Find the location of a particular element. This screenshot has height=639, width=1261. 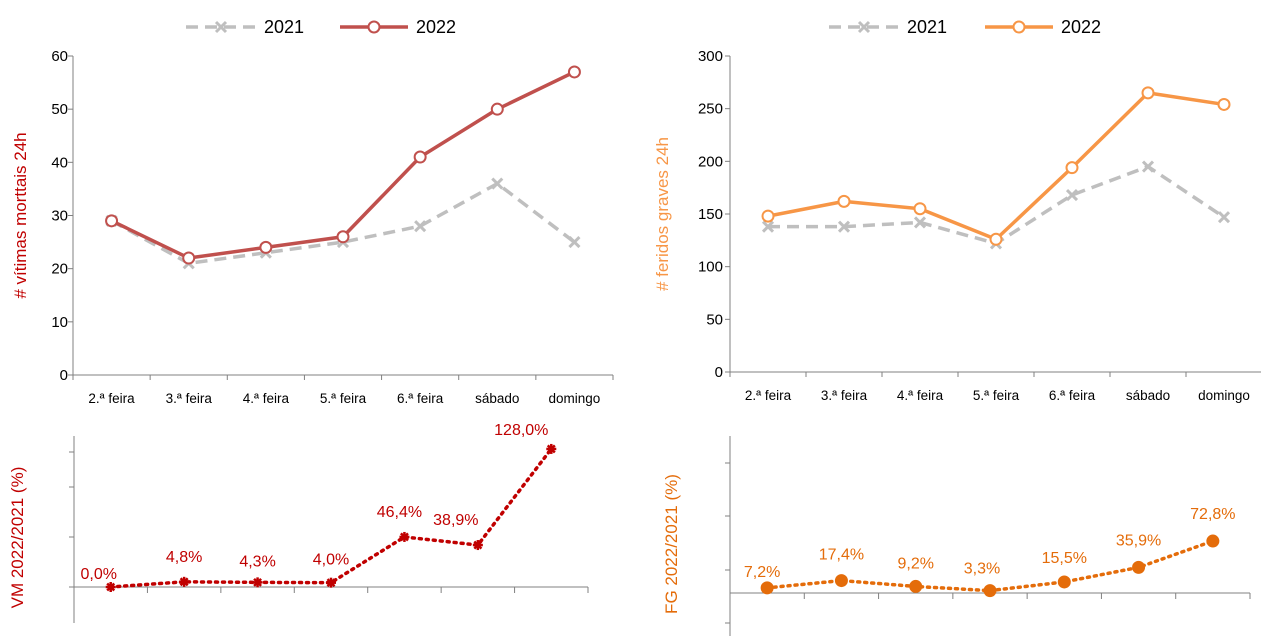

y-tick-label: 30 is located at coordinates (59, 216).